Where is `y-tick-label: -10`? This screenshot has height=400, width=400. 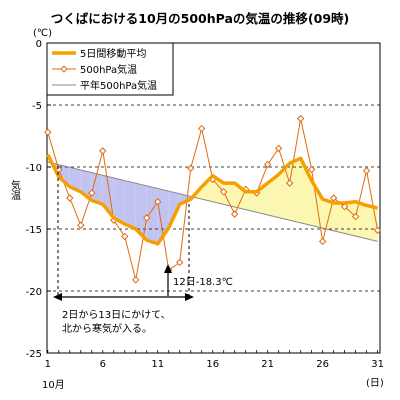 y-tick-label: -10 is located at coordinates (34, 168).